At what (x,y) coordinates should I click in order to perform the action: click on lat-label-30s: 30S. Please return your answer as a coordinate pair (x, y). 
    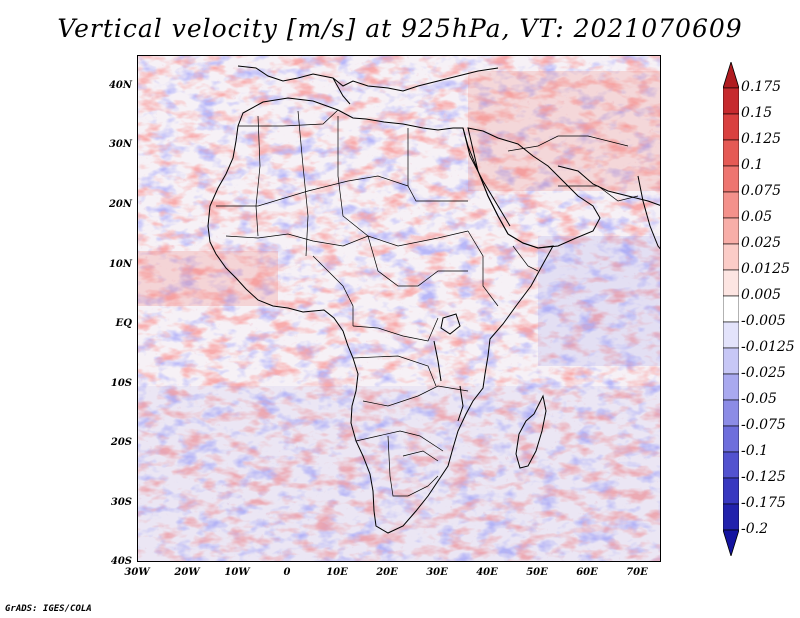
    Looking at the image, I should click on (121, 502).